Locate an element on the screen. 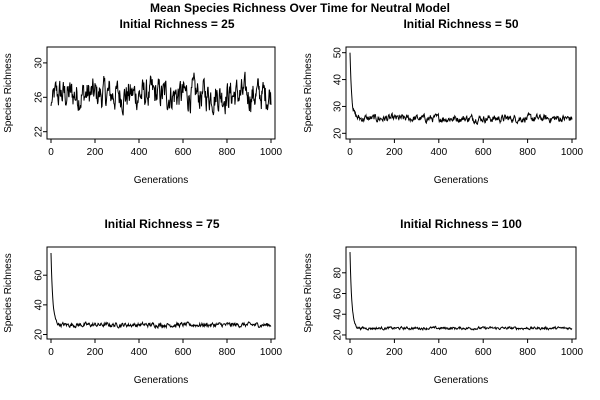 The width and height of the screenshot is (600, 400). y-ticks: 20 40 60 is located at coordinates (40, 304).